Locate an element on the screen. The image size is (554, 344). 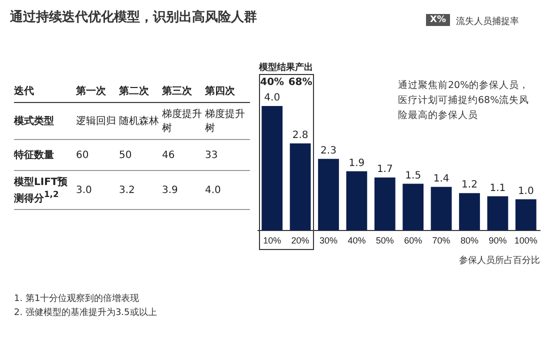
data-label: 1.0 is located at coordinates (526, 191).